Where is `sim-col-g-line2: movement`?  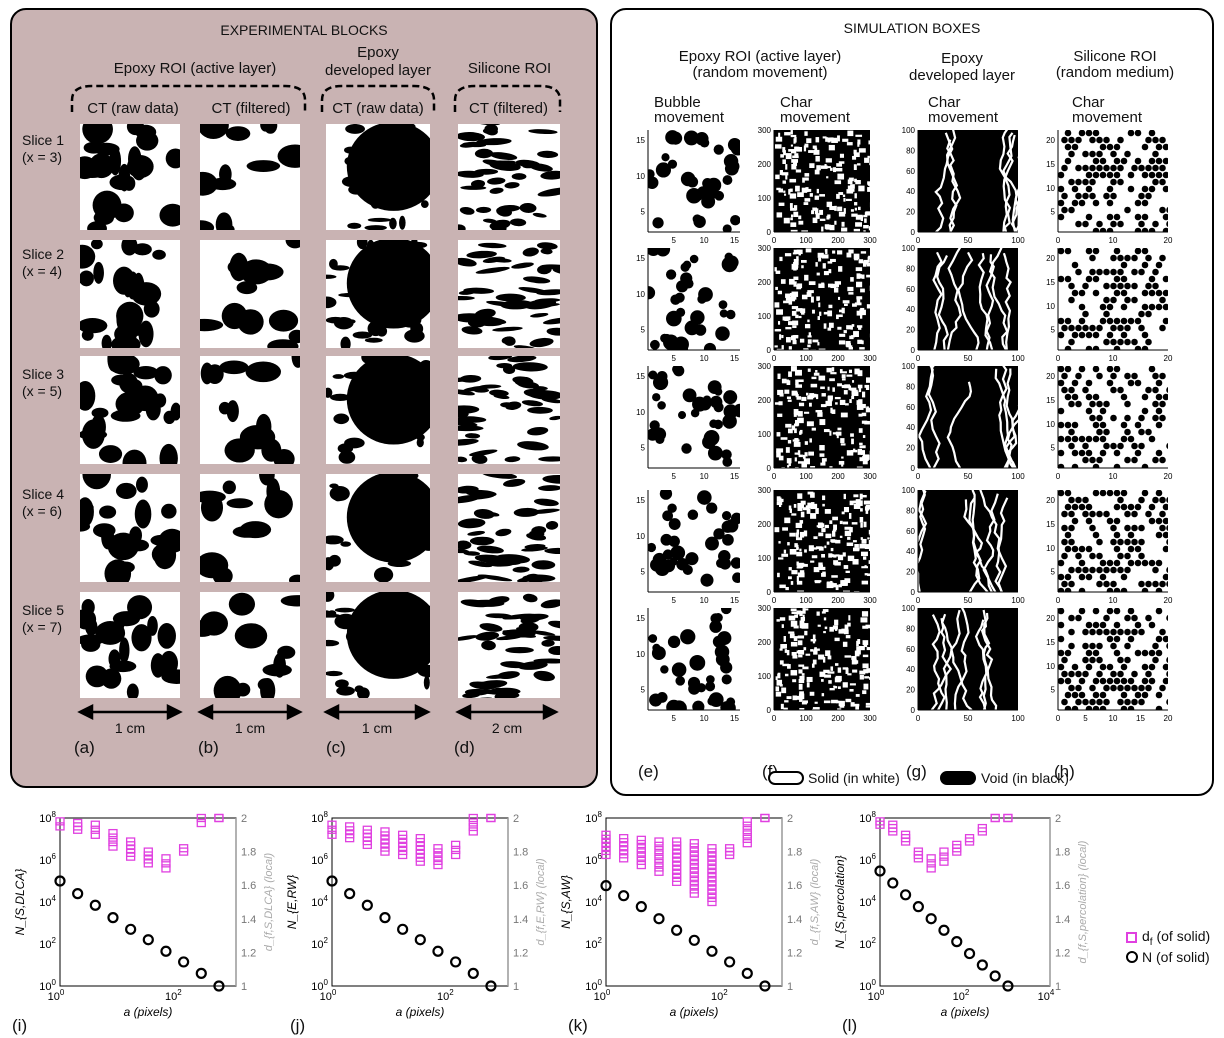 sim-col-g-line2: movement is located at coordinates (963, 117).